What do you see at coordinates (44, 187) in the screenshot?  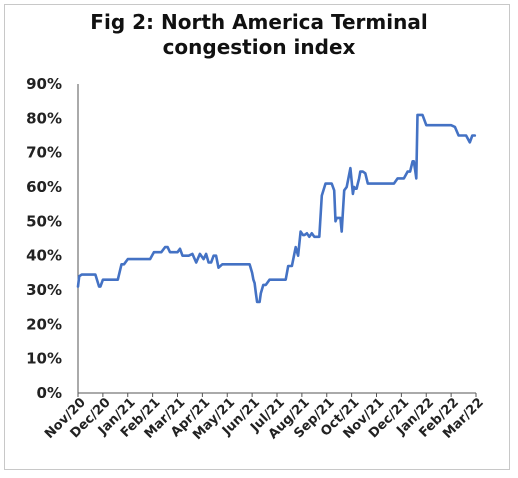 I see `y-tick-label: 60%` at bounding box center [44, 187].